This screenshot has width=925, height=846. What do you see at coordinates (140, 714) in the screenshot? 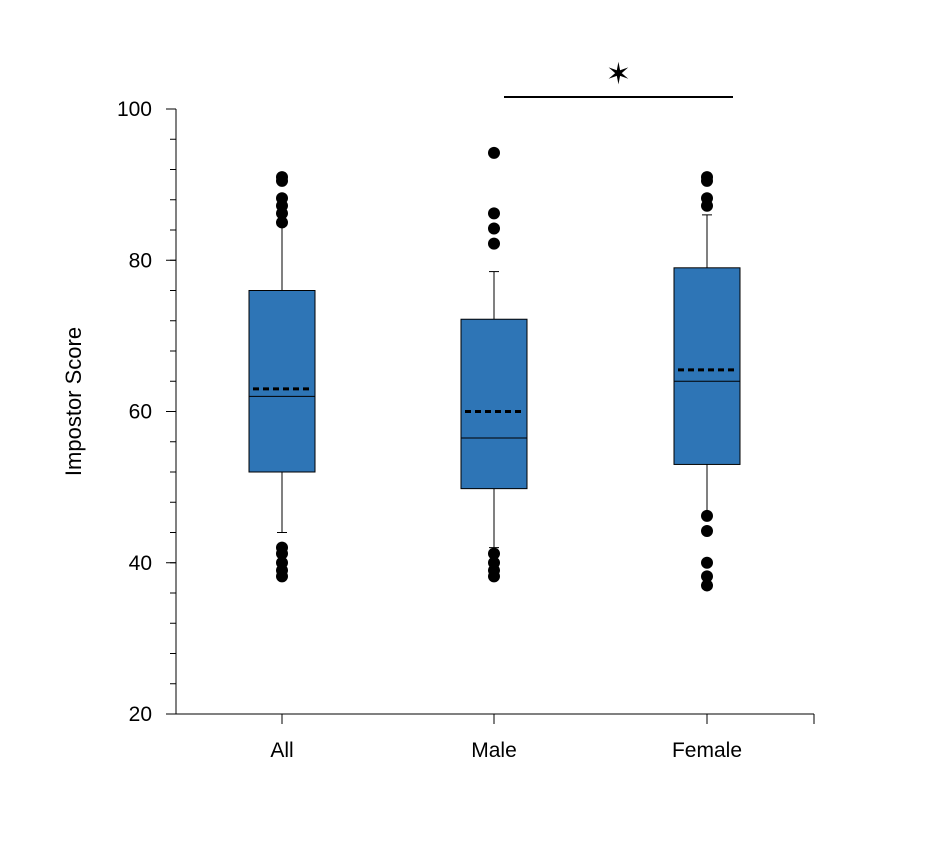
I see `y-tick-label: 20` at bounding box center [140, 714].